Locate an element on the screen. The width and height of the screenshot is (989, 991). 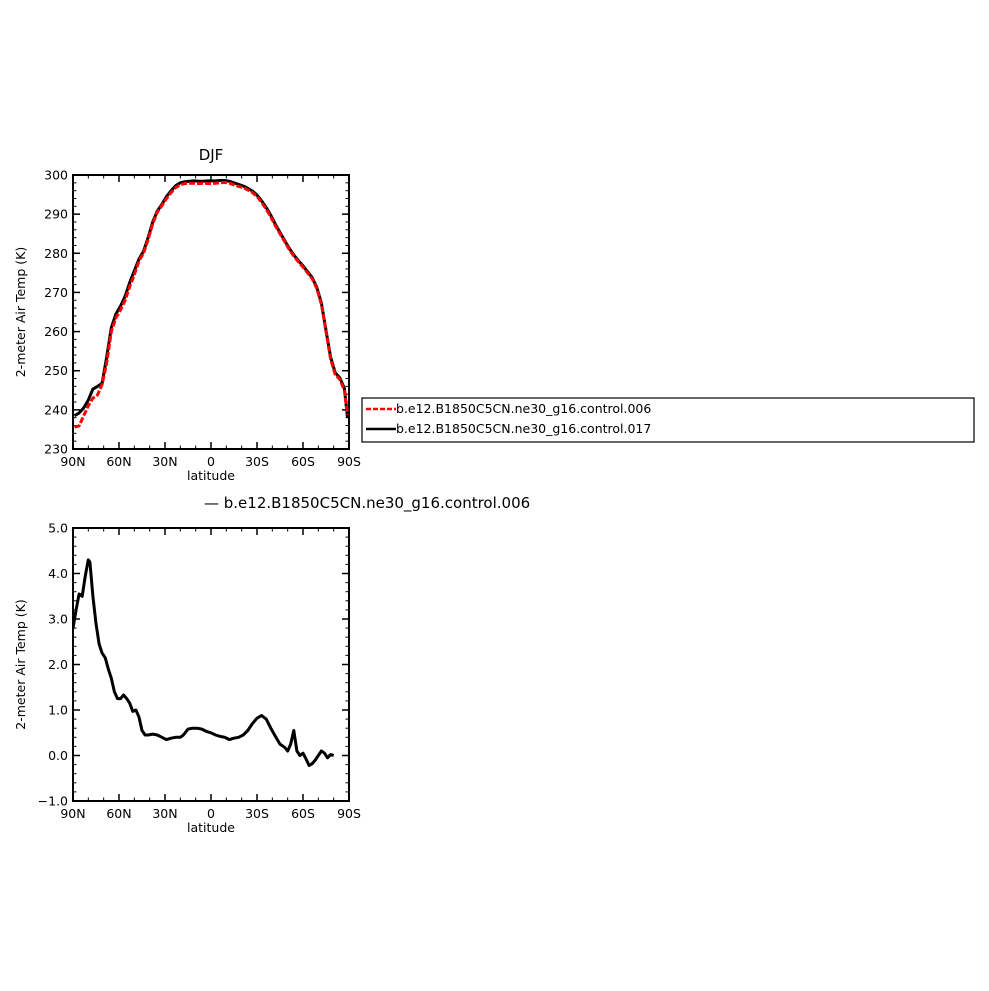
chart-title: DJF is located at coordinates (211, 155).